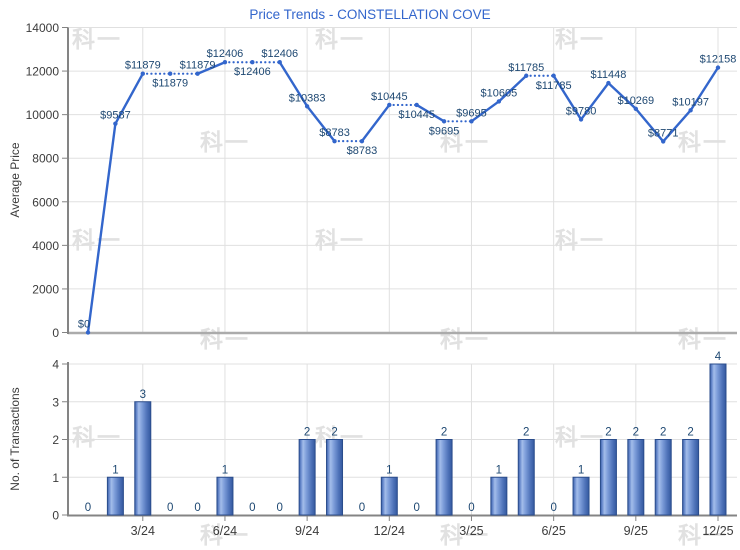  I want to click on bar-value-label: 4, so click(718, 357).